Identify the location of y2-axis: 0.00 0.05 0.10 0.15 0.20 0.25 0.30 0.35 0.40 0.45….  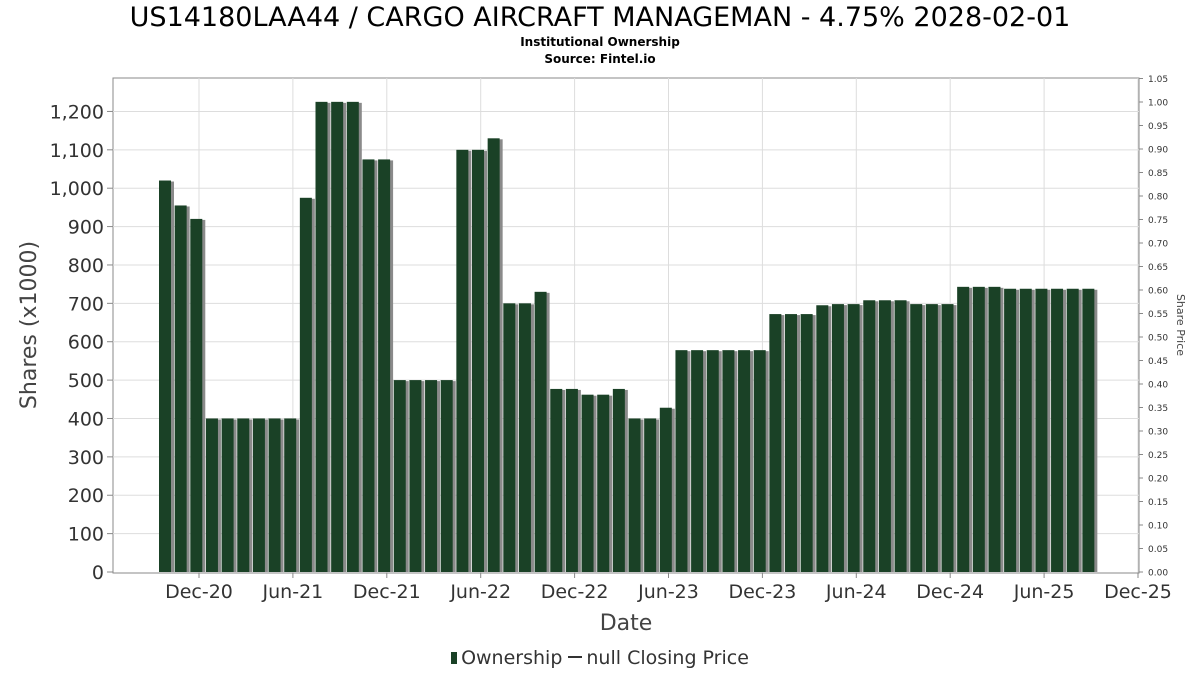
(1153, 327).